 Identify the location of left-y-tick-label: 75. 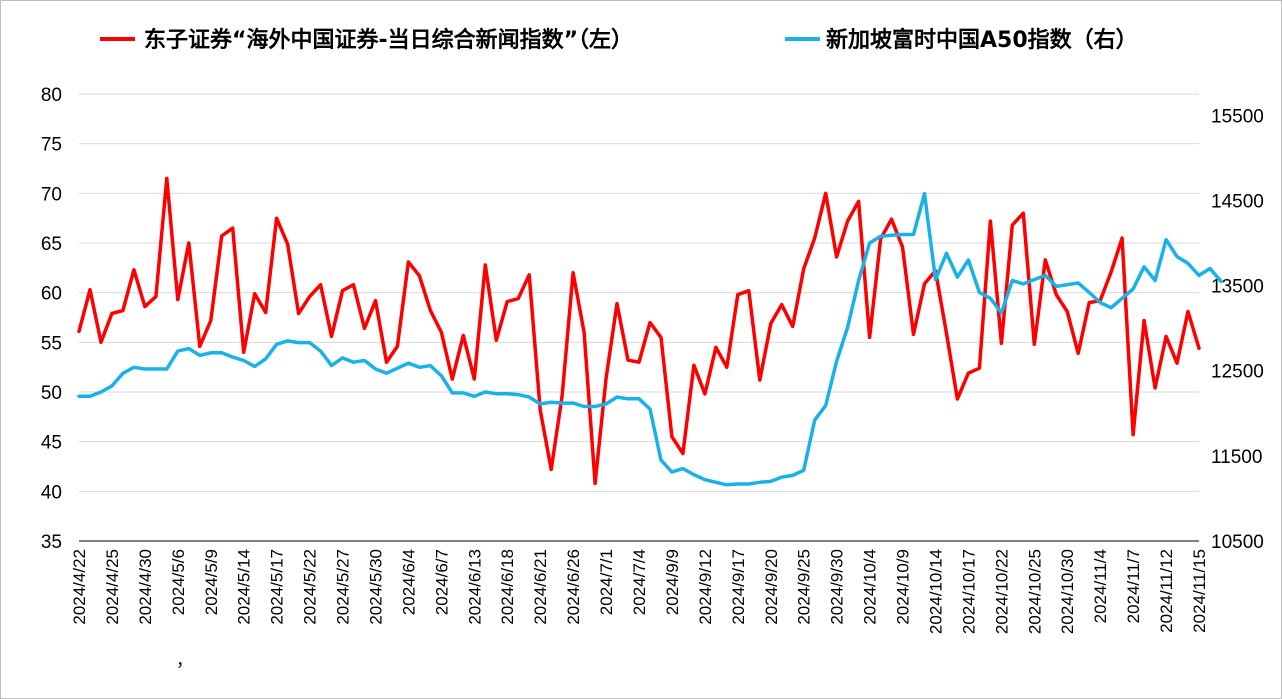
(51, 145).